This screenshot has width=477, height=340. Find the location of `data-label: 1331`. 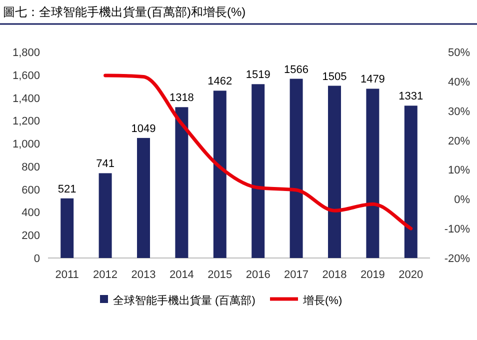

data-label: 1331 is located at coordinates (411, 96).